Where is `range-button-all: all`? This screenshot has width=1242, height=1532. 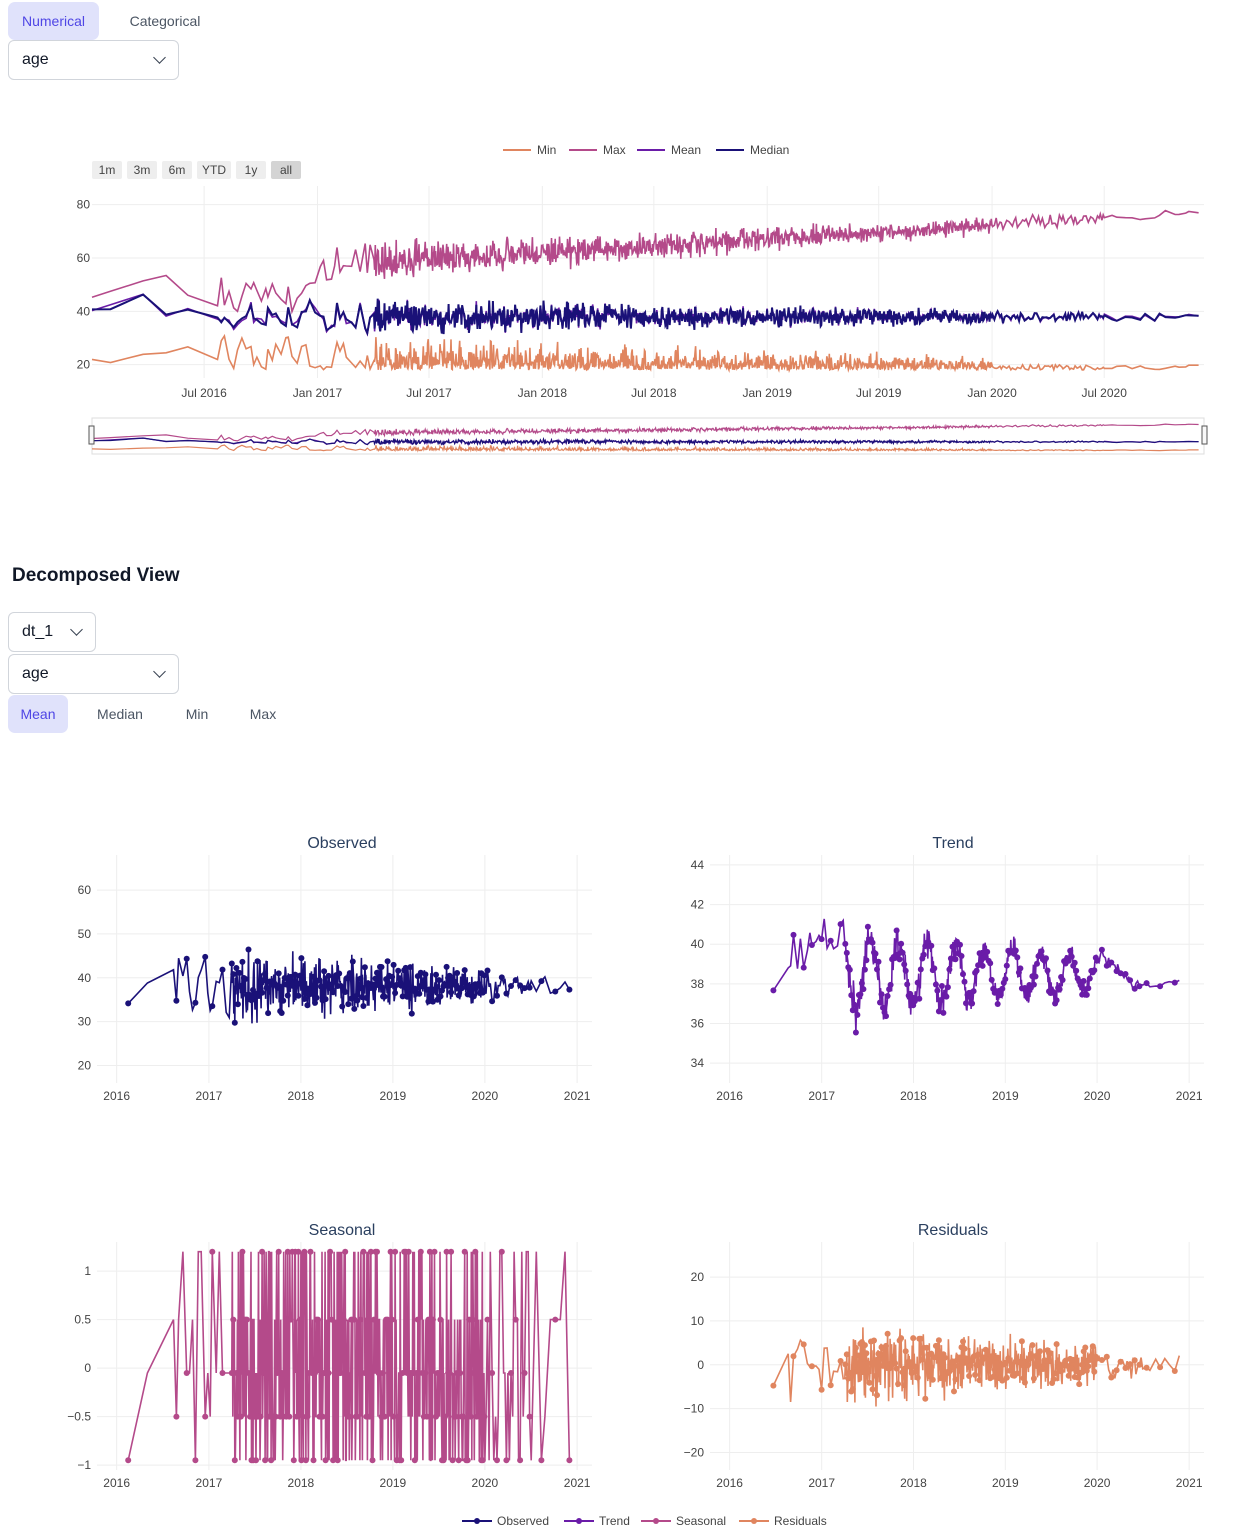
range-button-all: all is located at coordinates (286, 170).